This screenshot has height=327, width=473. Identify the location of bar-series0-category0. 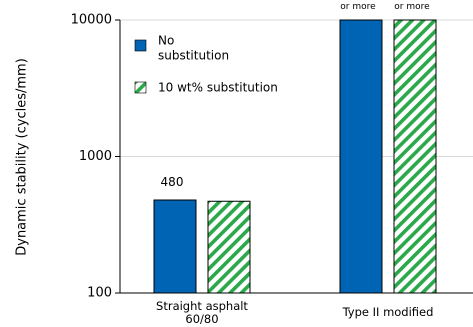
(175, 246).